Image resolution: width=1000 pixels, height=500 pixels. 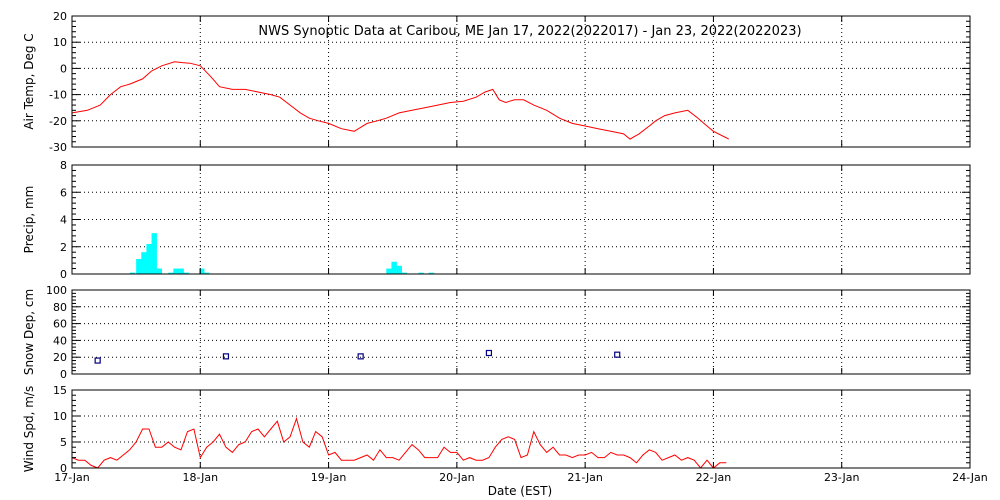 What do you see at coordinates (63, 374) in the screenshot?
I see `snow-y-tick-label: 0` at bounding box center [63, 374].